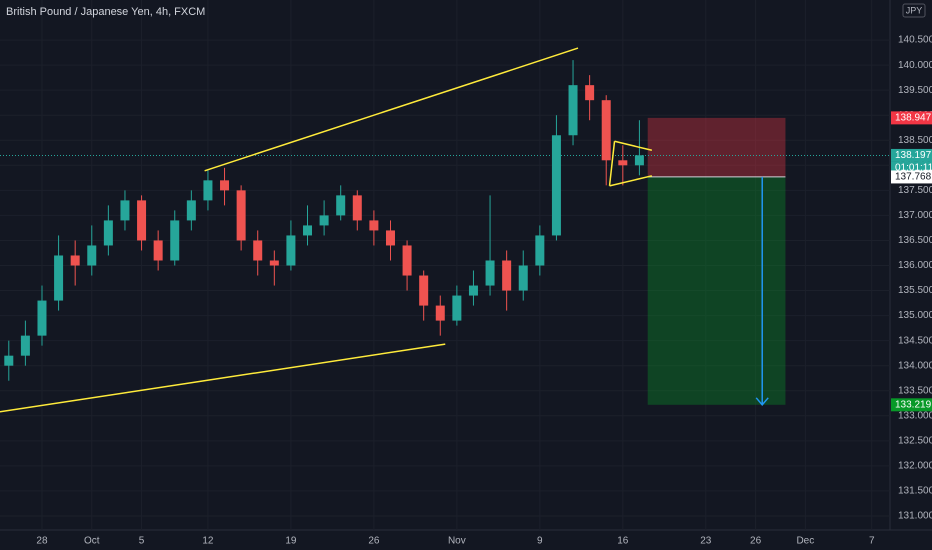 The width and height of the screenshot is (932, 550). What do you see at coordinates (915, 340) in the screenshot?
I see `y-tick-label: 134.500` at bounding box center [915, 340].